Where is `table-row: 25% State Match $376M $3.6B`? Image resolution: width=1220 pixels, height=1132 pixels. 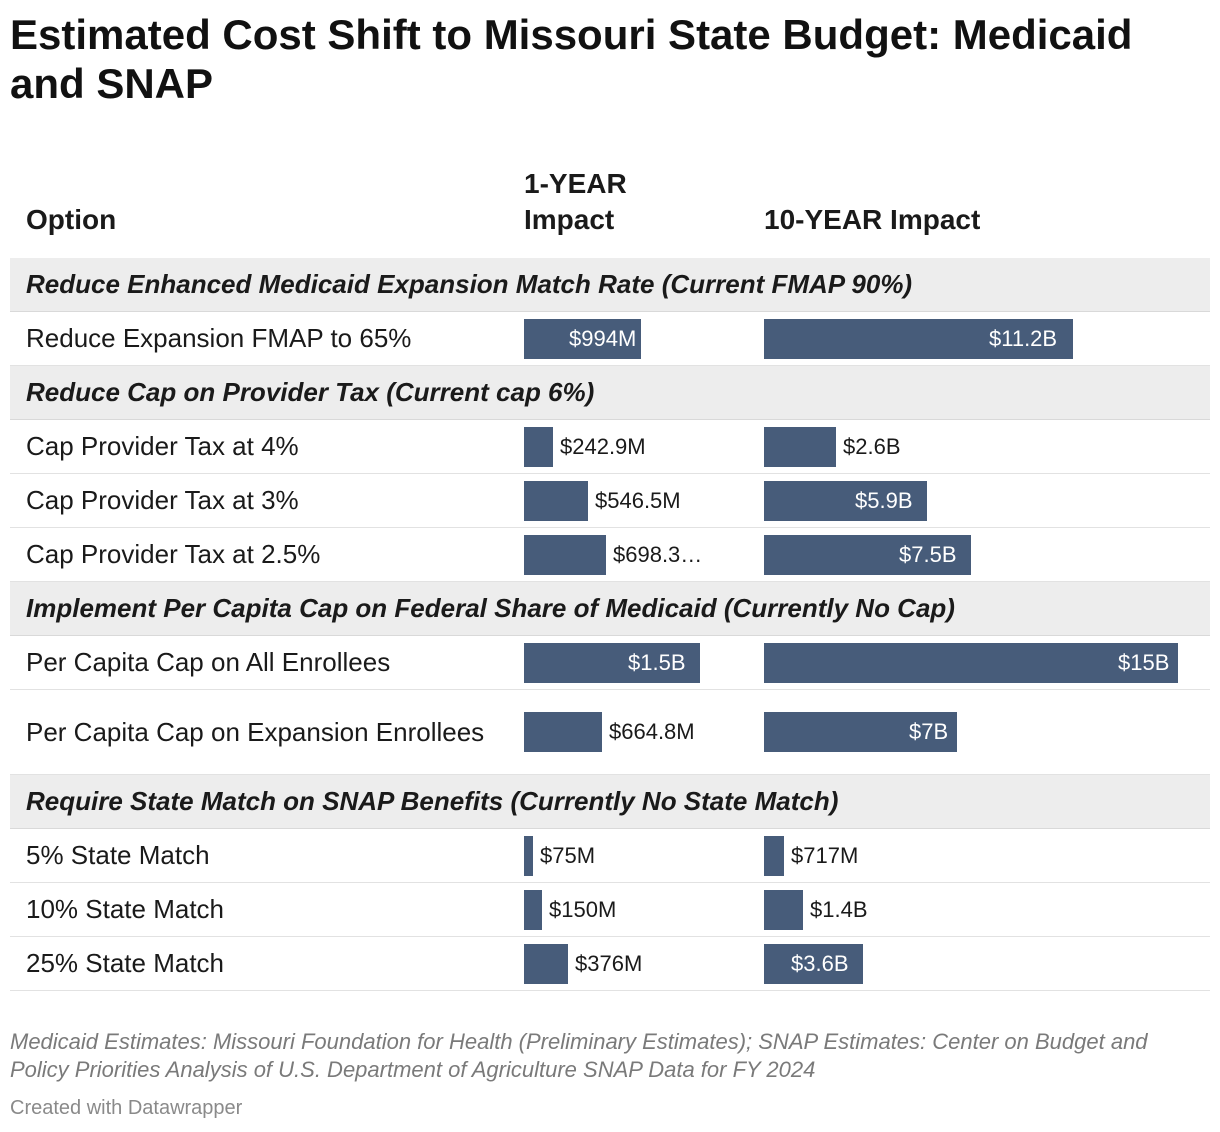
table-row: 25% State Match $376M $3.6B is located at coordinates (610, 963).